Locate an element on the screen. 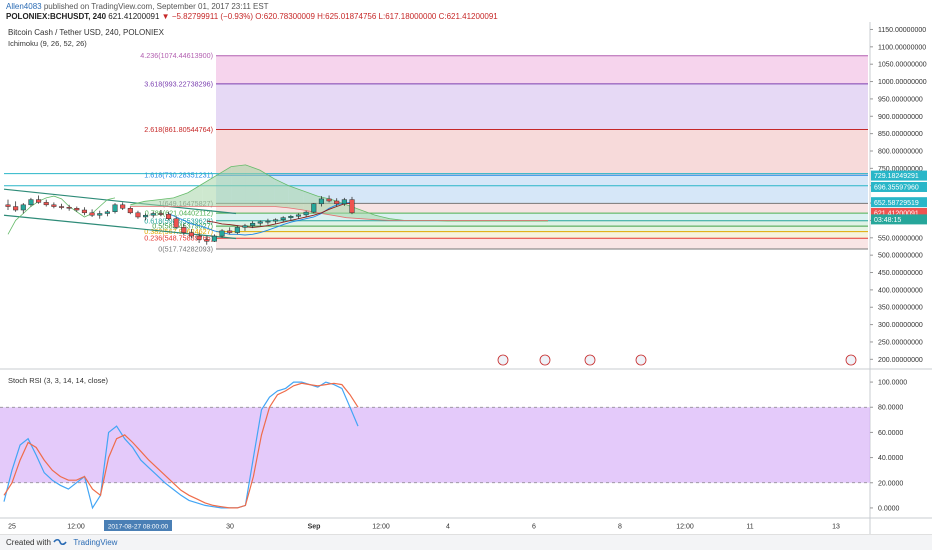  fib-label-3.618: 3.618(993.22738296) is located at coordinates (178, 83).